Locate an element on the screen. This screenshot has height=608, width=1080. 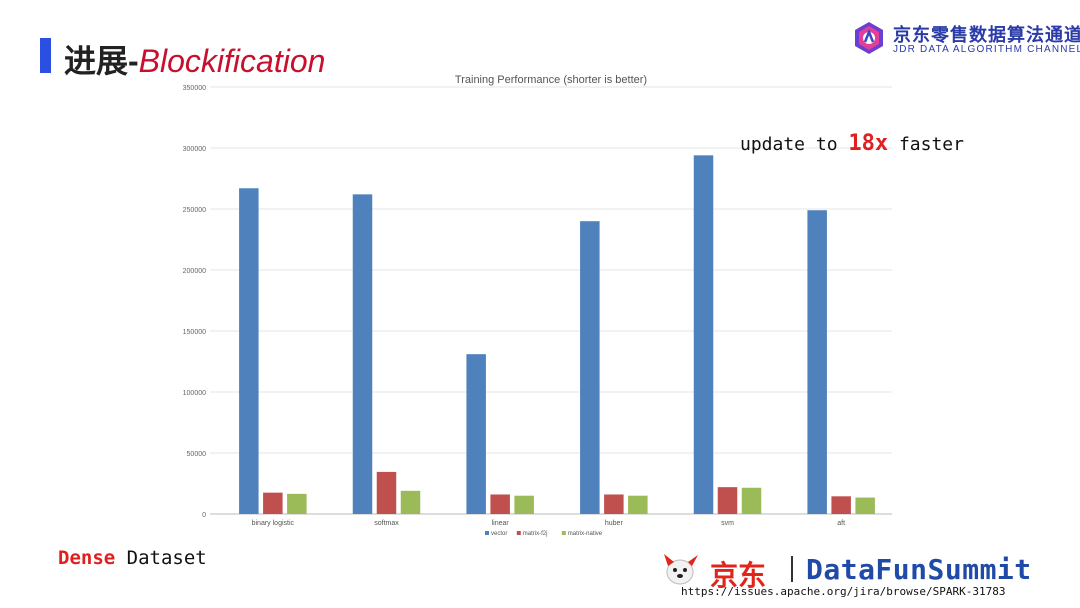
x-tick-label: linear is located at coordinates (501, 523).